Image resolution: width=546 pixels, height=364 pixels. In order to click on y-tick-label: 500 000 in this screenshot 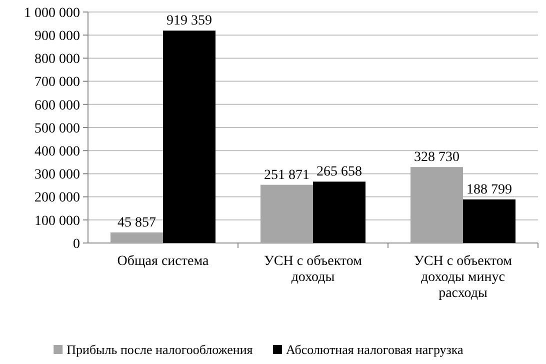, I will do `click(57, 128)`.